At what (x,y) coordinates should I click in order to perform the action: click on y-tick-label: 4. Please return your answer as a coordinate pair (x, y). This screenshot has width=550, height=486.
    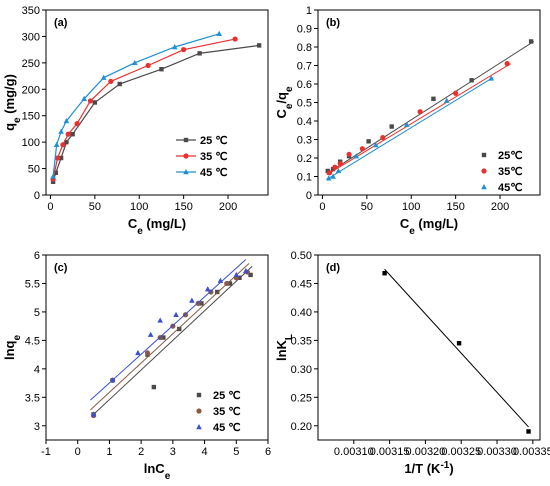
    Looking at the image, I should click on (37, 370).